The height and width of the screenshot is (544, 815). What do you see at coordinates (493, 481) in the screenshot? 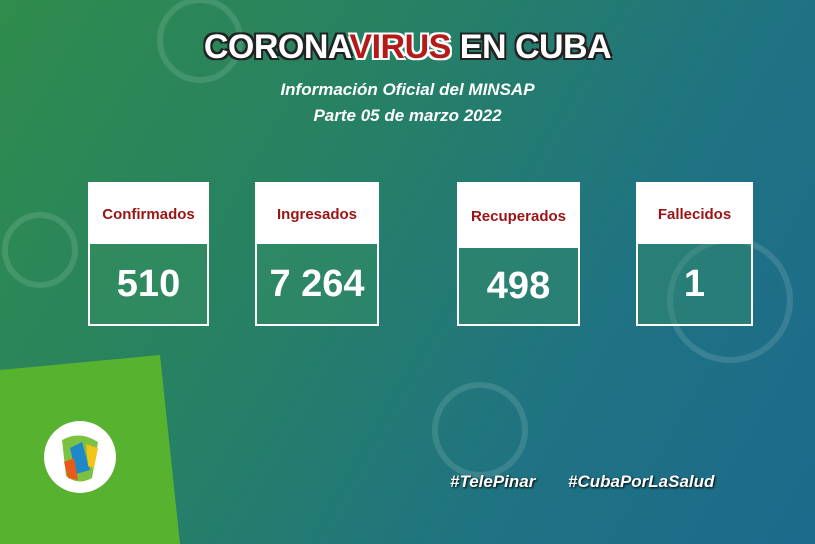
I see `hashtag: #TelePinar` at bounding box center [493, 481].